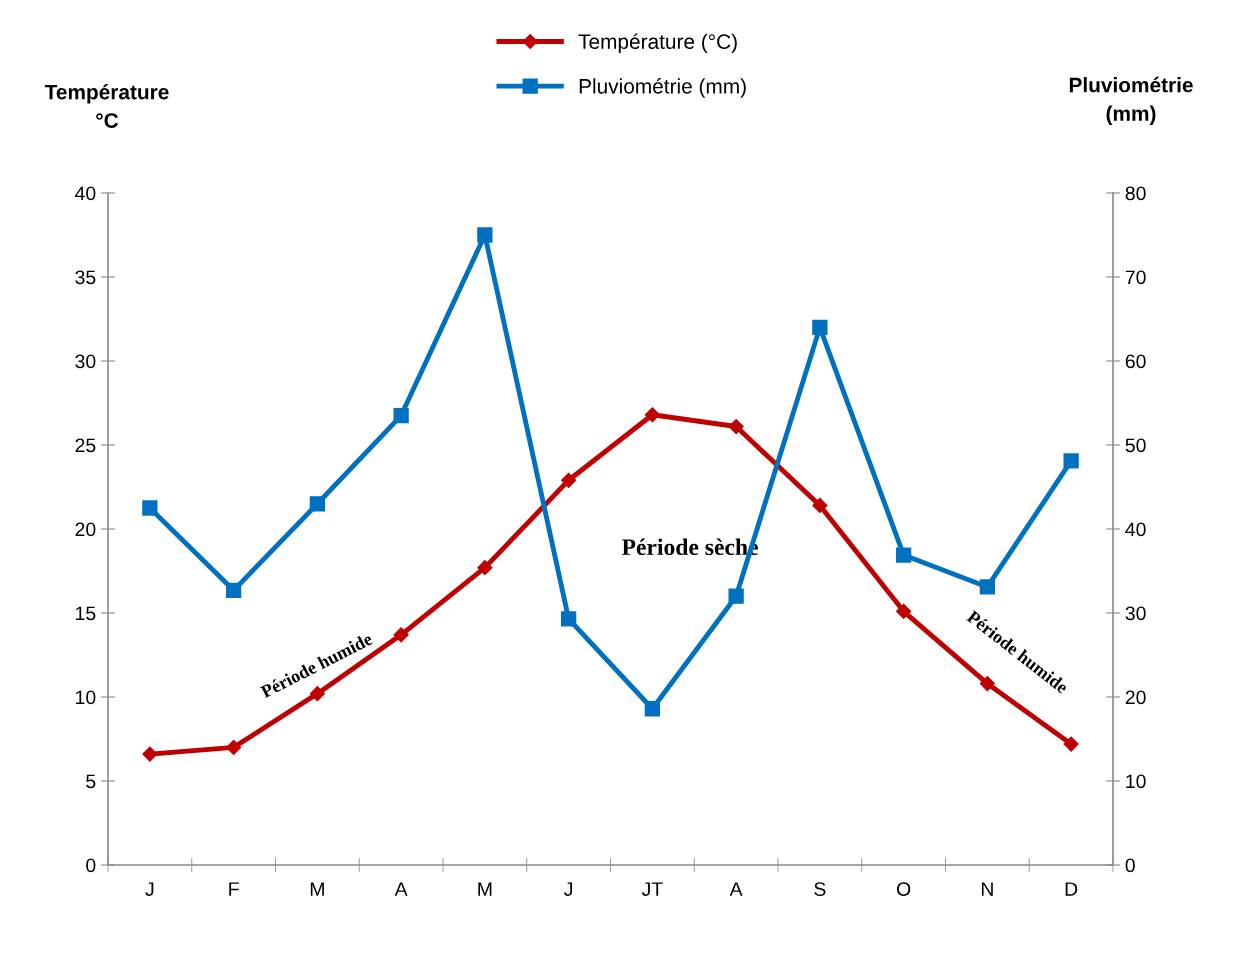 This screenshot has width=1246, height=980. I want to click on y-tick-label: 20, so click(85, 529).